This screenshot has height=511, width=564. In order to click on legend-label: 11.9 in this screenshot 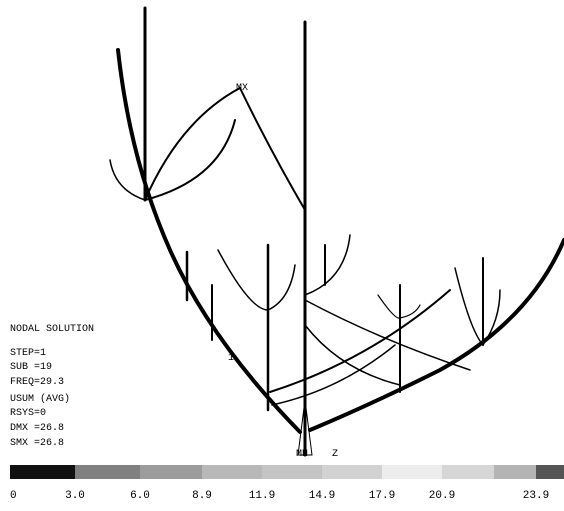, I will do `click(262, 496)`.